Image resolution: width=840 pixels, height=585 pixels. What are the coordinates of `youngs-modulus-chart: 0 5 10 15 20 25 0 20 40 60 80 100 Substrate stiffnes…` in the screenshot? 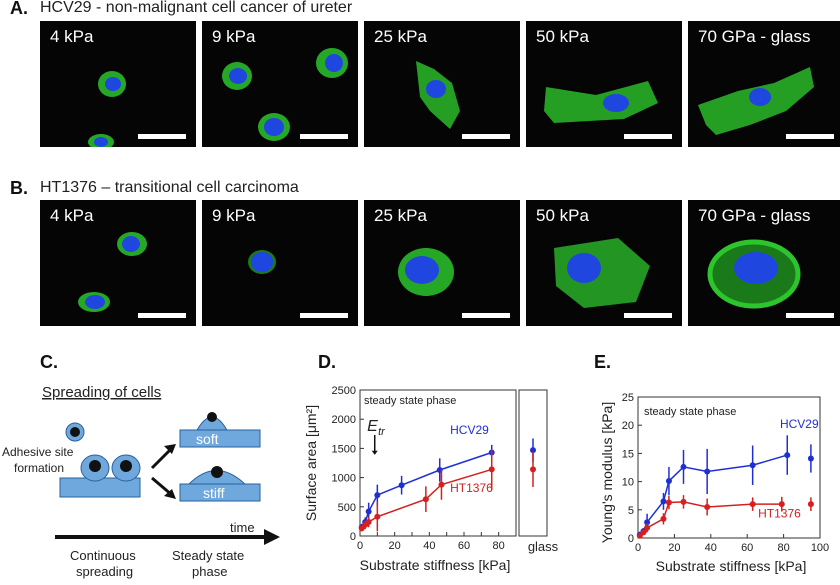 It's located at (714, 483).